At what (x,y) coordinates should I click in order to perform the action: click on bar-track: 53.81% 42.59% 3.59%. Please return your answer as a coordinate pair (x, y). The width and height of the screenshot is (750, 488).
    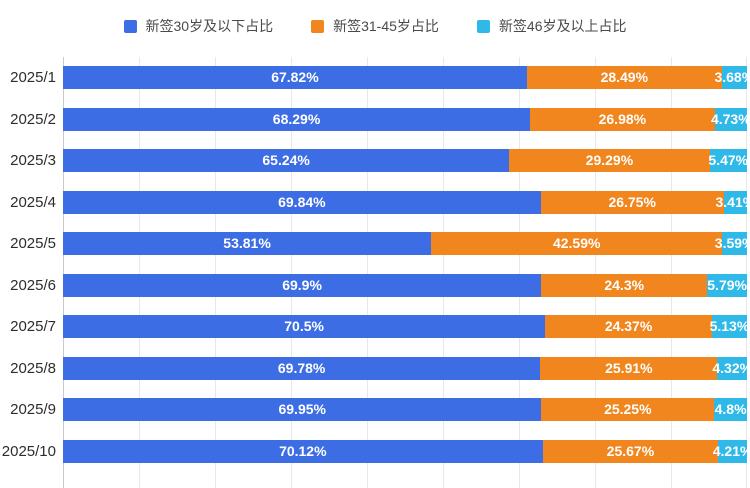
    Looking at the image, I should click on (406, 244).